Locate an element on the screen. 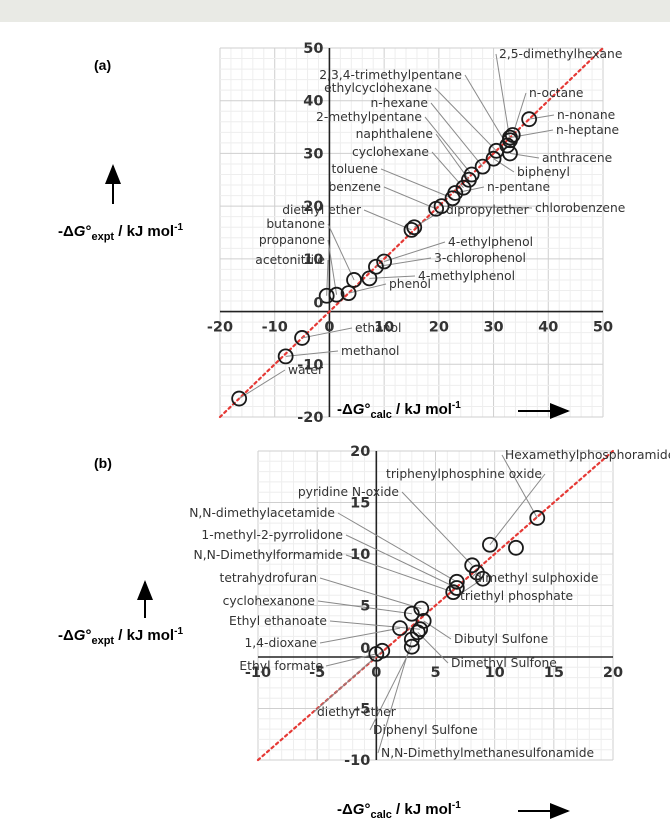  point-label: N,N-Dimethylmethanesulfonamide is located at coordinates (487, 753).